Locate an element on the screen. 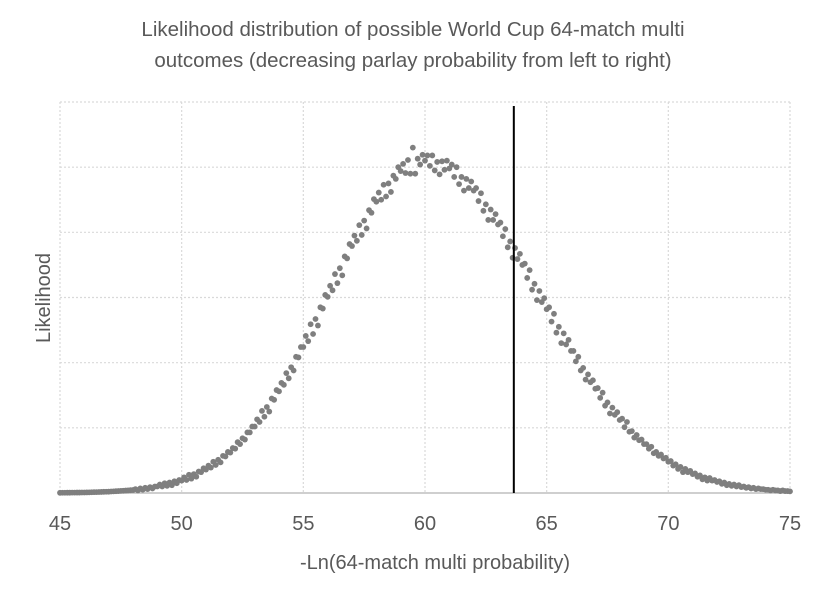 The width and height of the screenshot is (826, 603). x-tick-label: 50 is located at coordinates (182, 524).